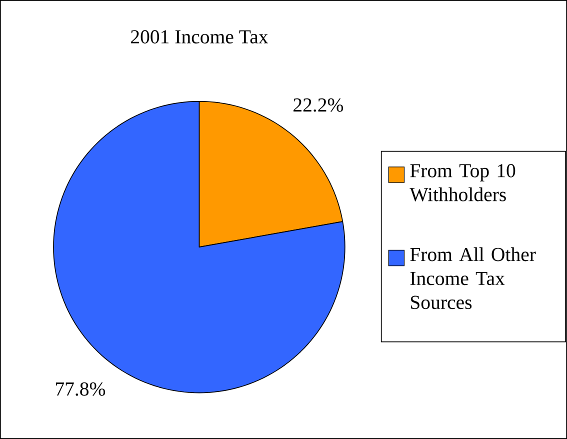 Image resolution: width=567 pixels, height=439 pixels. Describe the element at coordinates (319, 105) in the screenshot. I see `data-label: 22.2%` at that location.